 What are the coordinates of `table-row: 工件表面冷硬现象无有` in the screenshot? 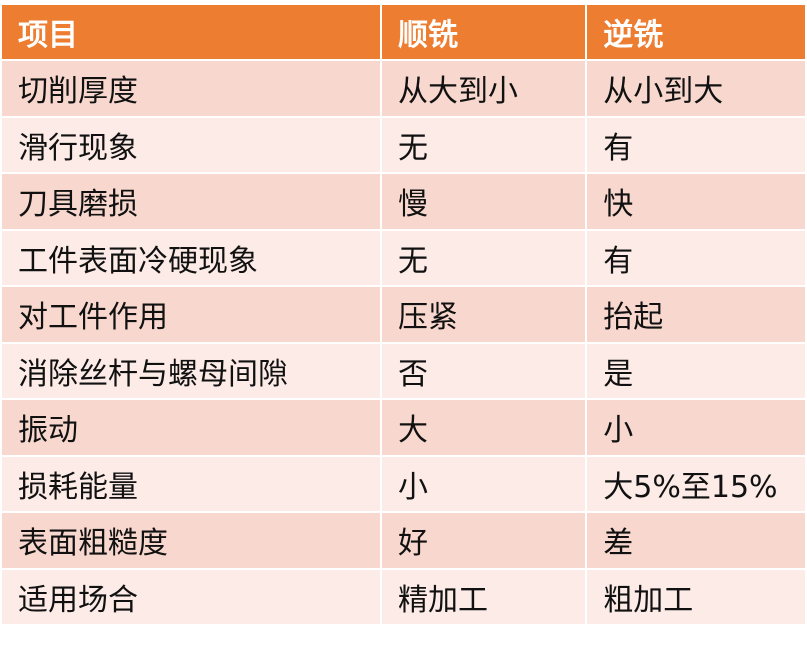 It's located at (403, 257).